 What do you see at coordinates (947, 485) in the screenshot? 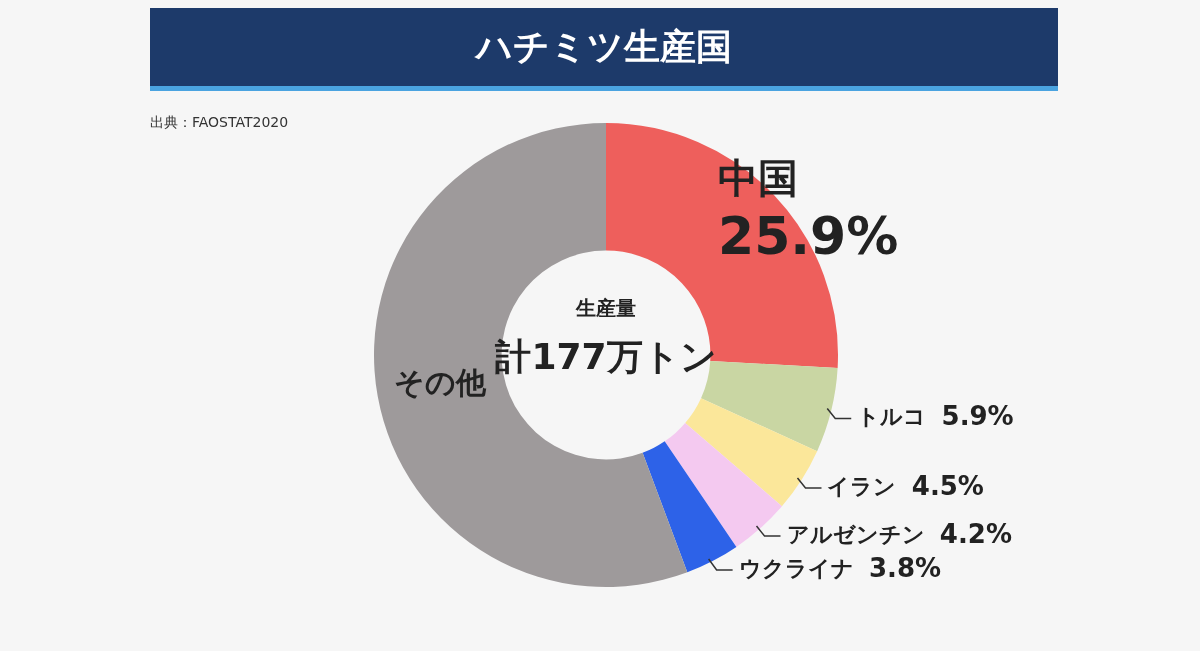
I see `data-label: 4.5%` at bounding box center [947, 485].